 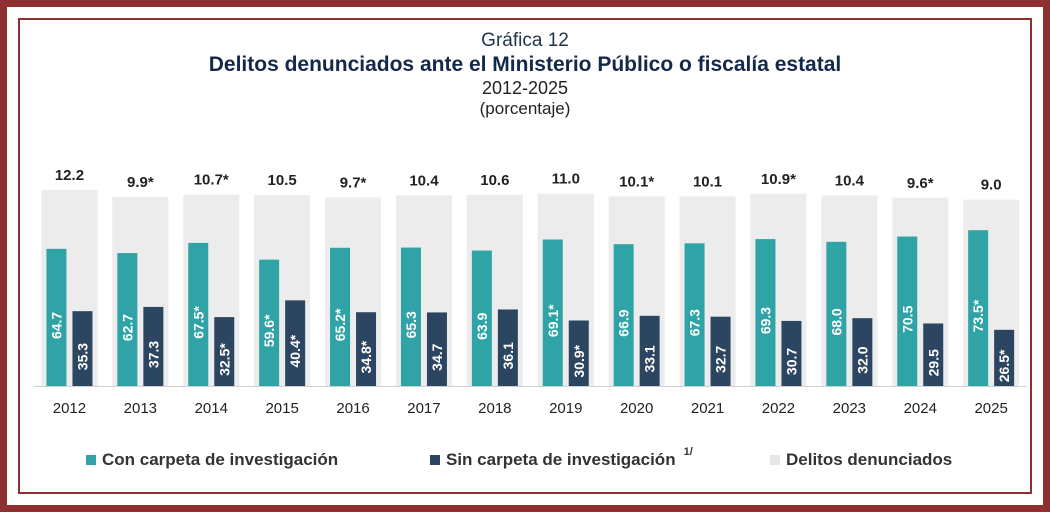 I want to click on label-delitos-denunciados-2013: 9.9*, so click(x=140, y=182).